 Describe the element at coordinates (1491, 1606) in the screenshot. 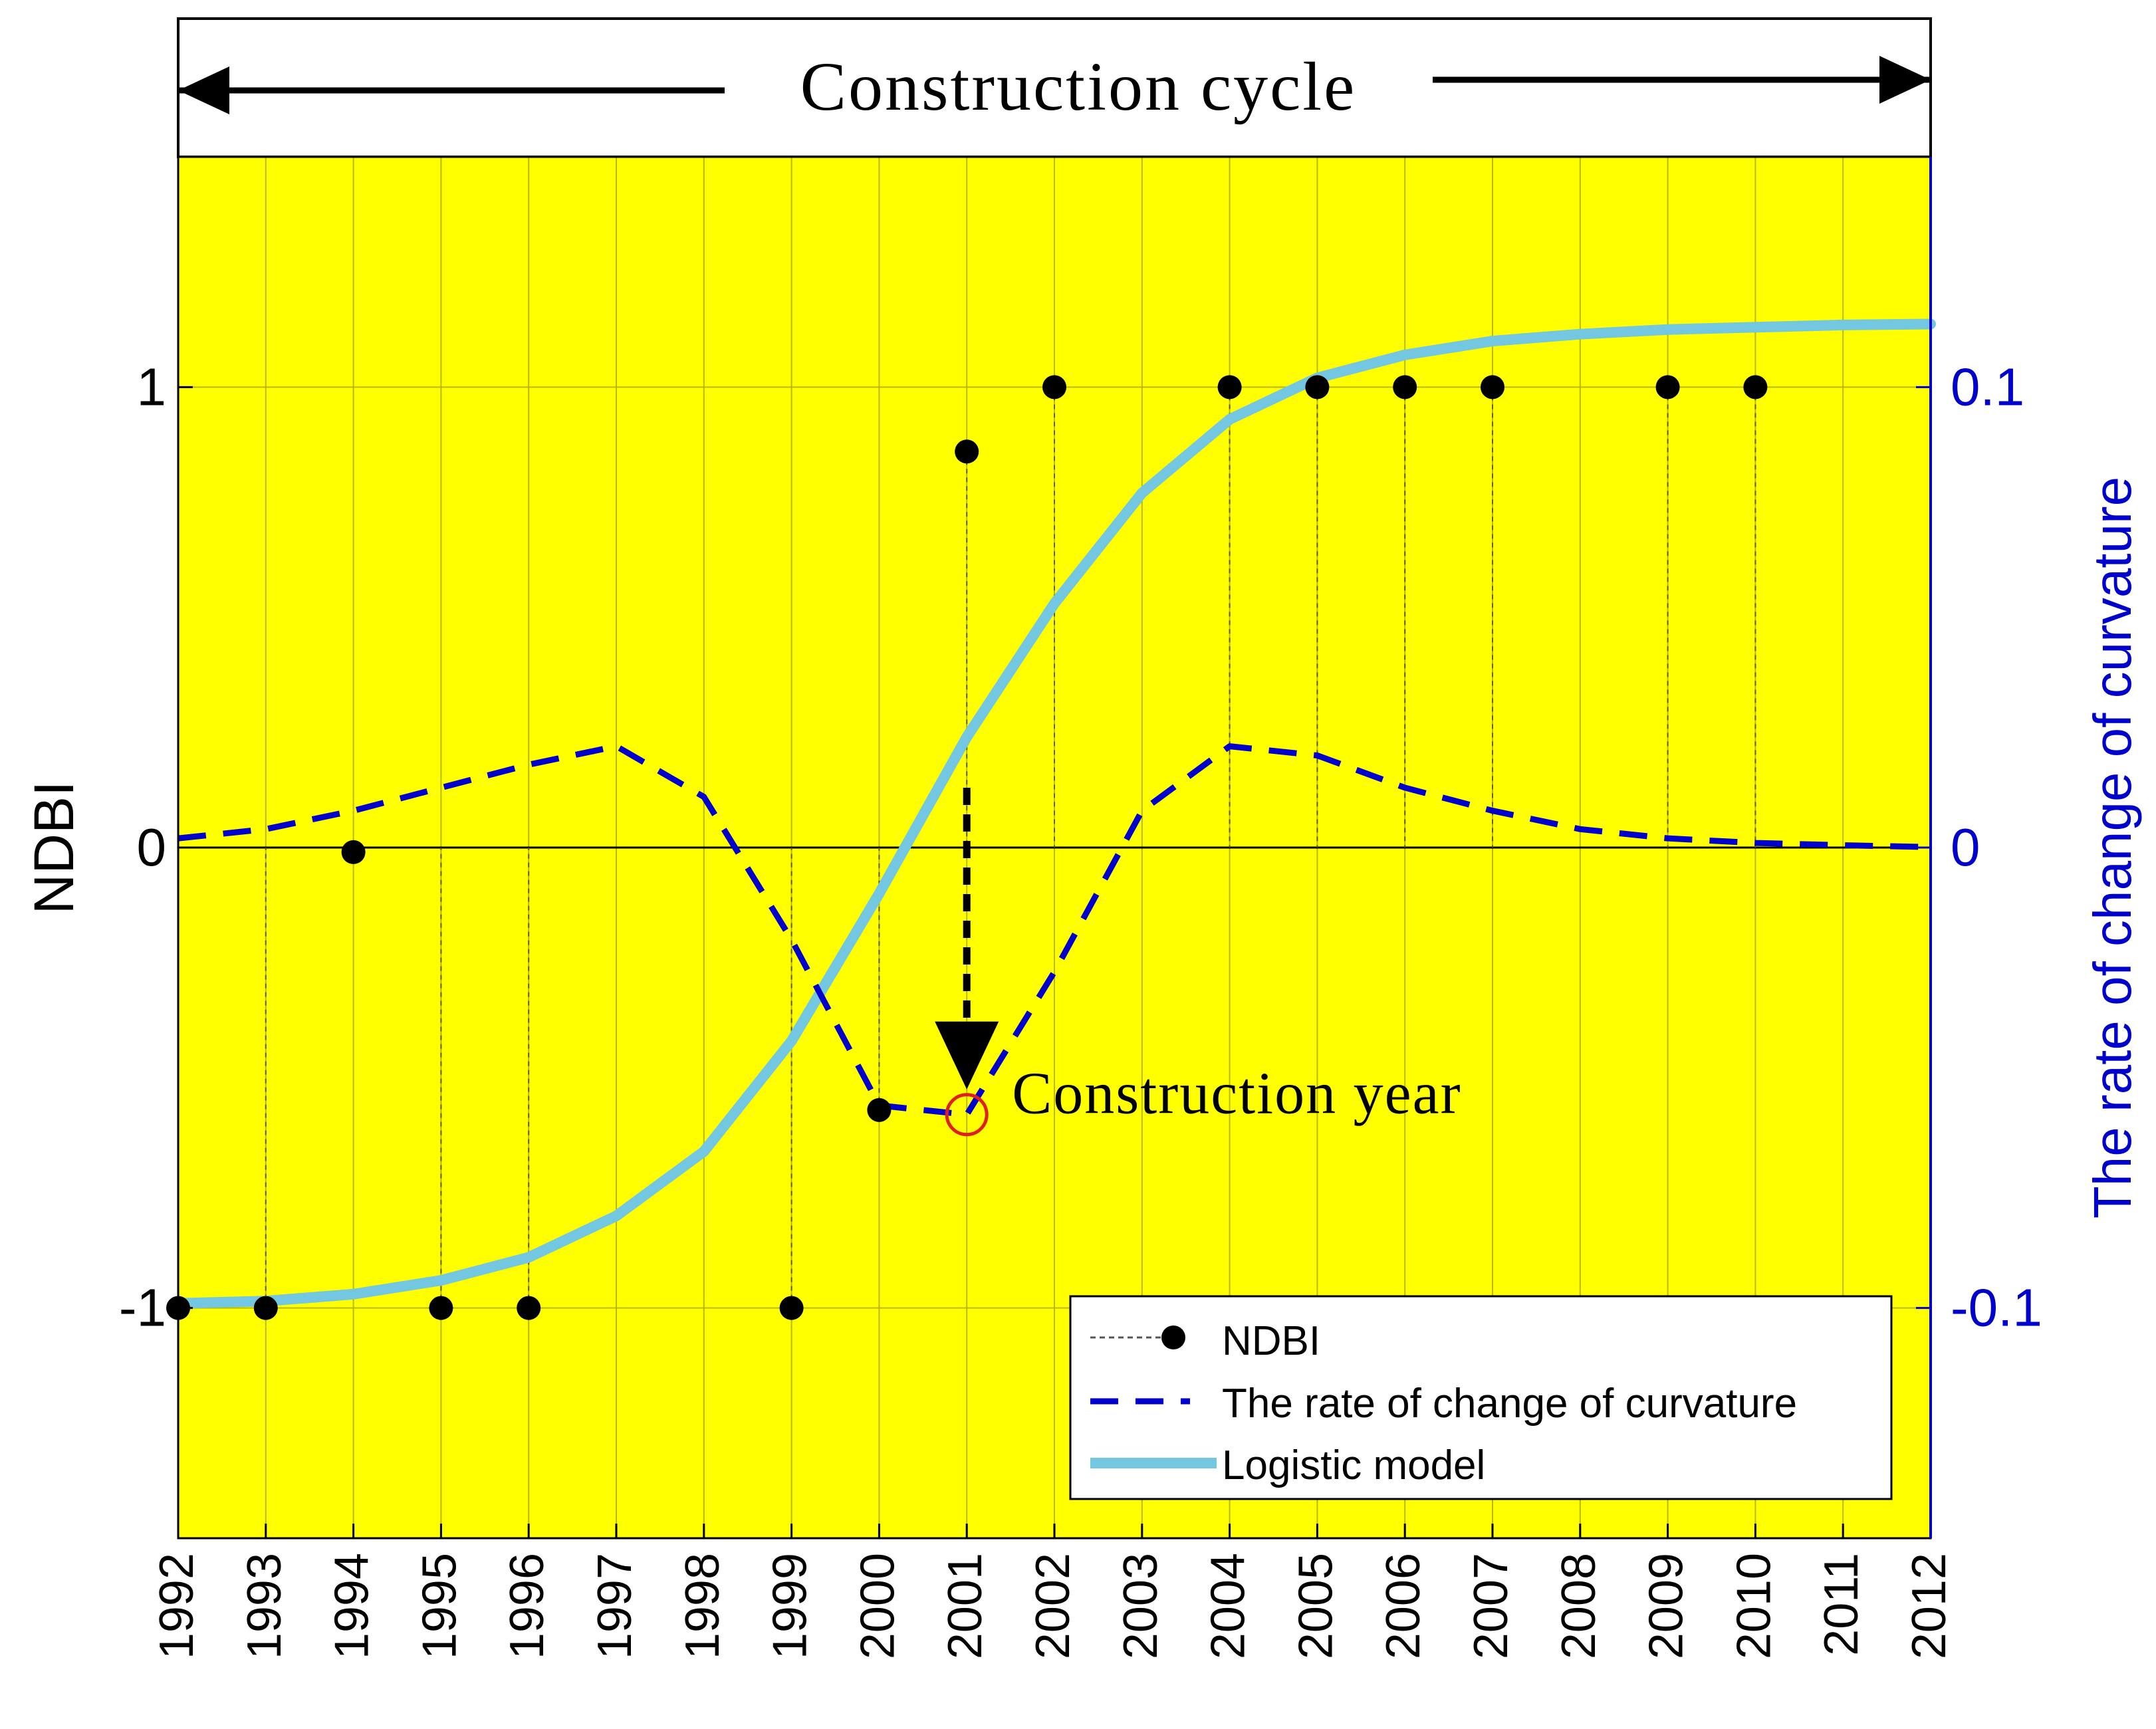

I see `x-tick-label: 2007` at that location.